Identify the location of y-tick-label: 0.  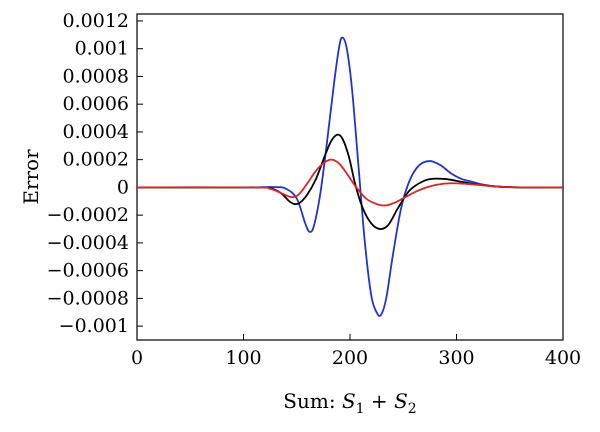
(123, 187).